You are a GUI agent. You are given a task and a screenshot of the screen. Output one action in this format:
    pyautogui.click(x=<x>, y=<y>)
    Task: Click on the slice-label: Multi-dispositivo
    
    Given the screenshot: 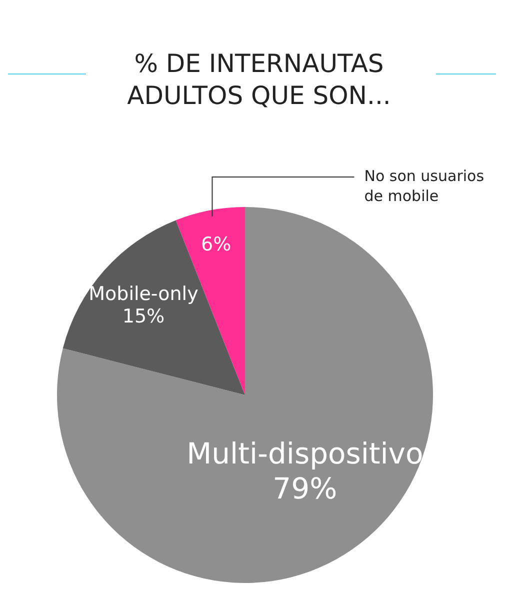 What is the action you would take?
    pyautogui.click(x=305, y=453)
    